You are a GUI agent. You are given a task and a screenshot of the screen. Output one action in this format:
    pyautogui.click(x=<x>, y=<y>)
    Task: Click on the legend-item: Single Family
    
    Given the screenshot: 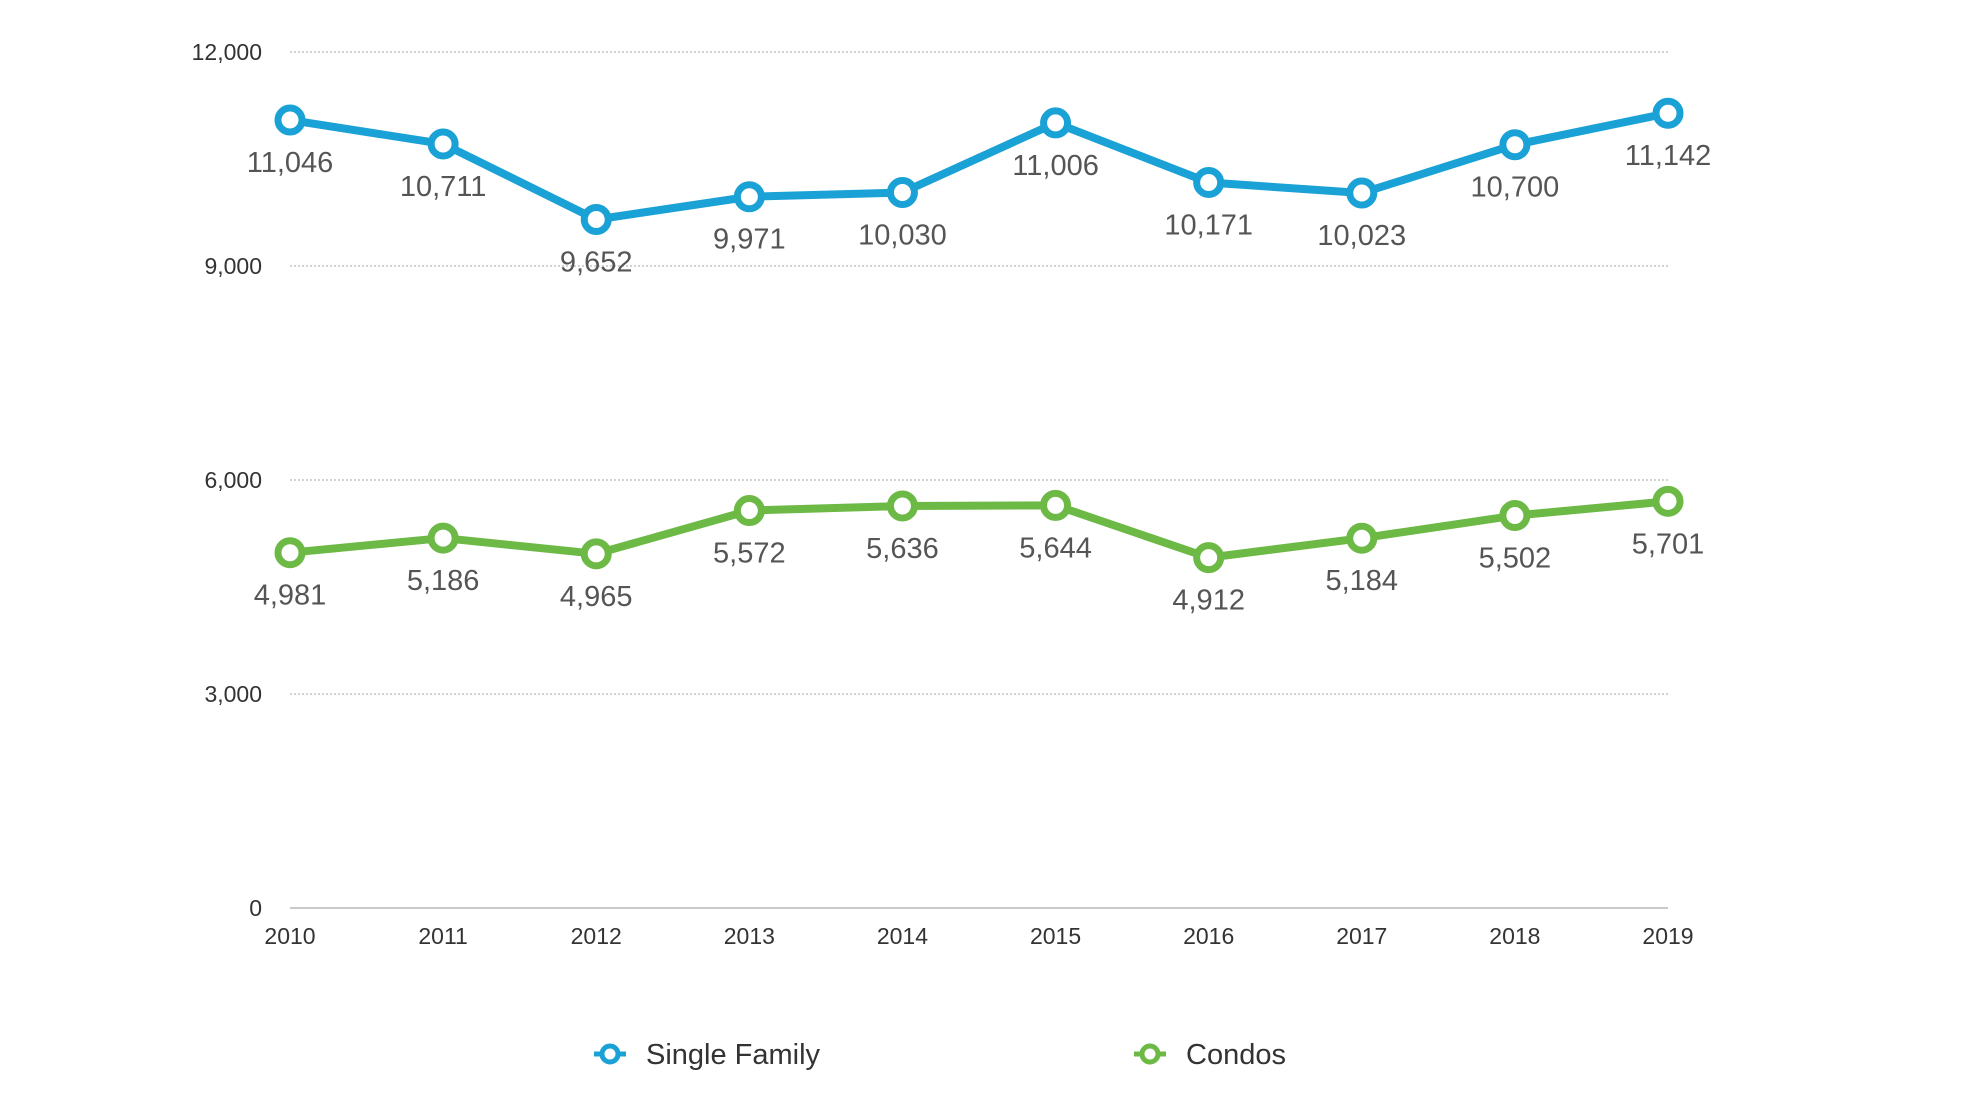 What is the action you would take?
    pyautogui.click(x=707, y=1055)
    